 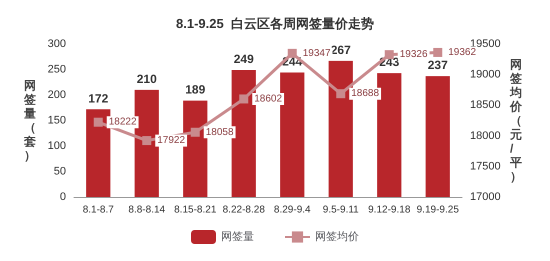 I want to click on y-tick-label: 250, so click(x=57, y=70).